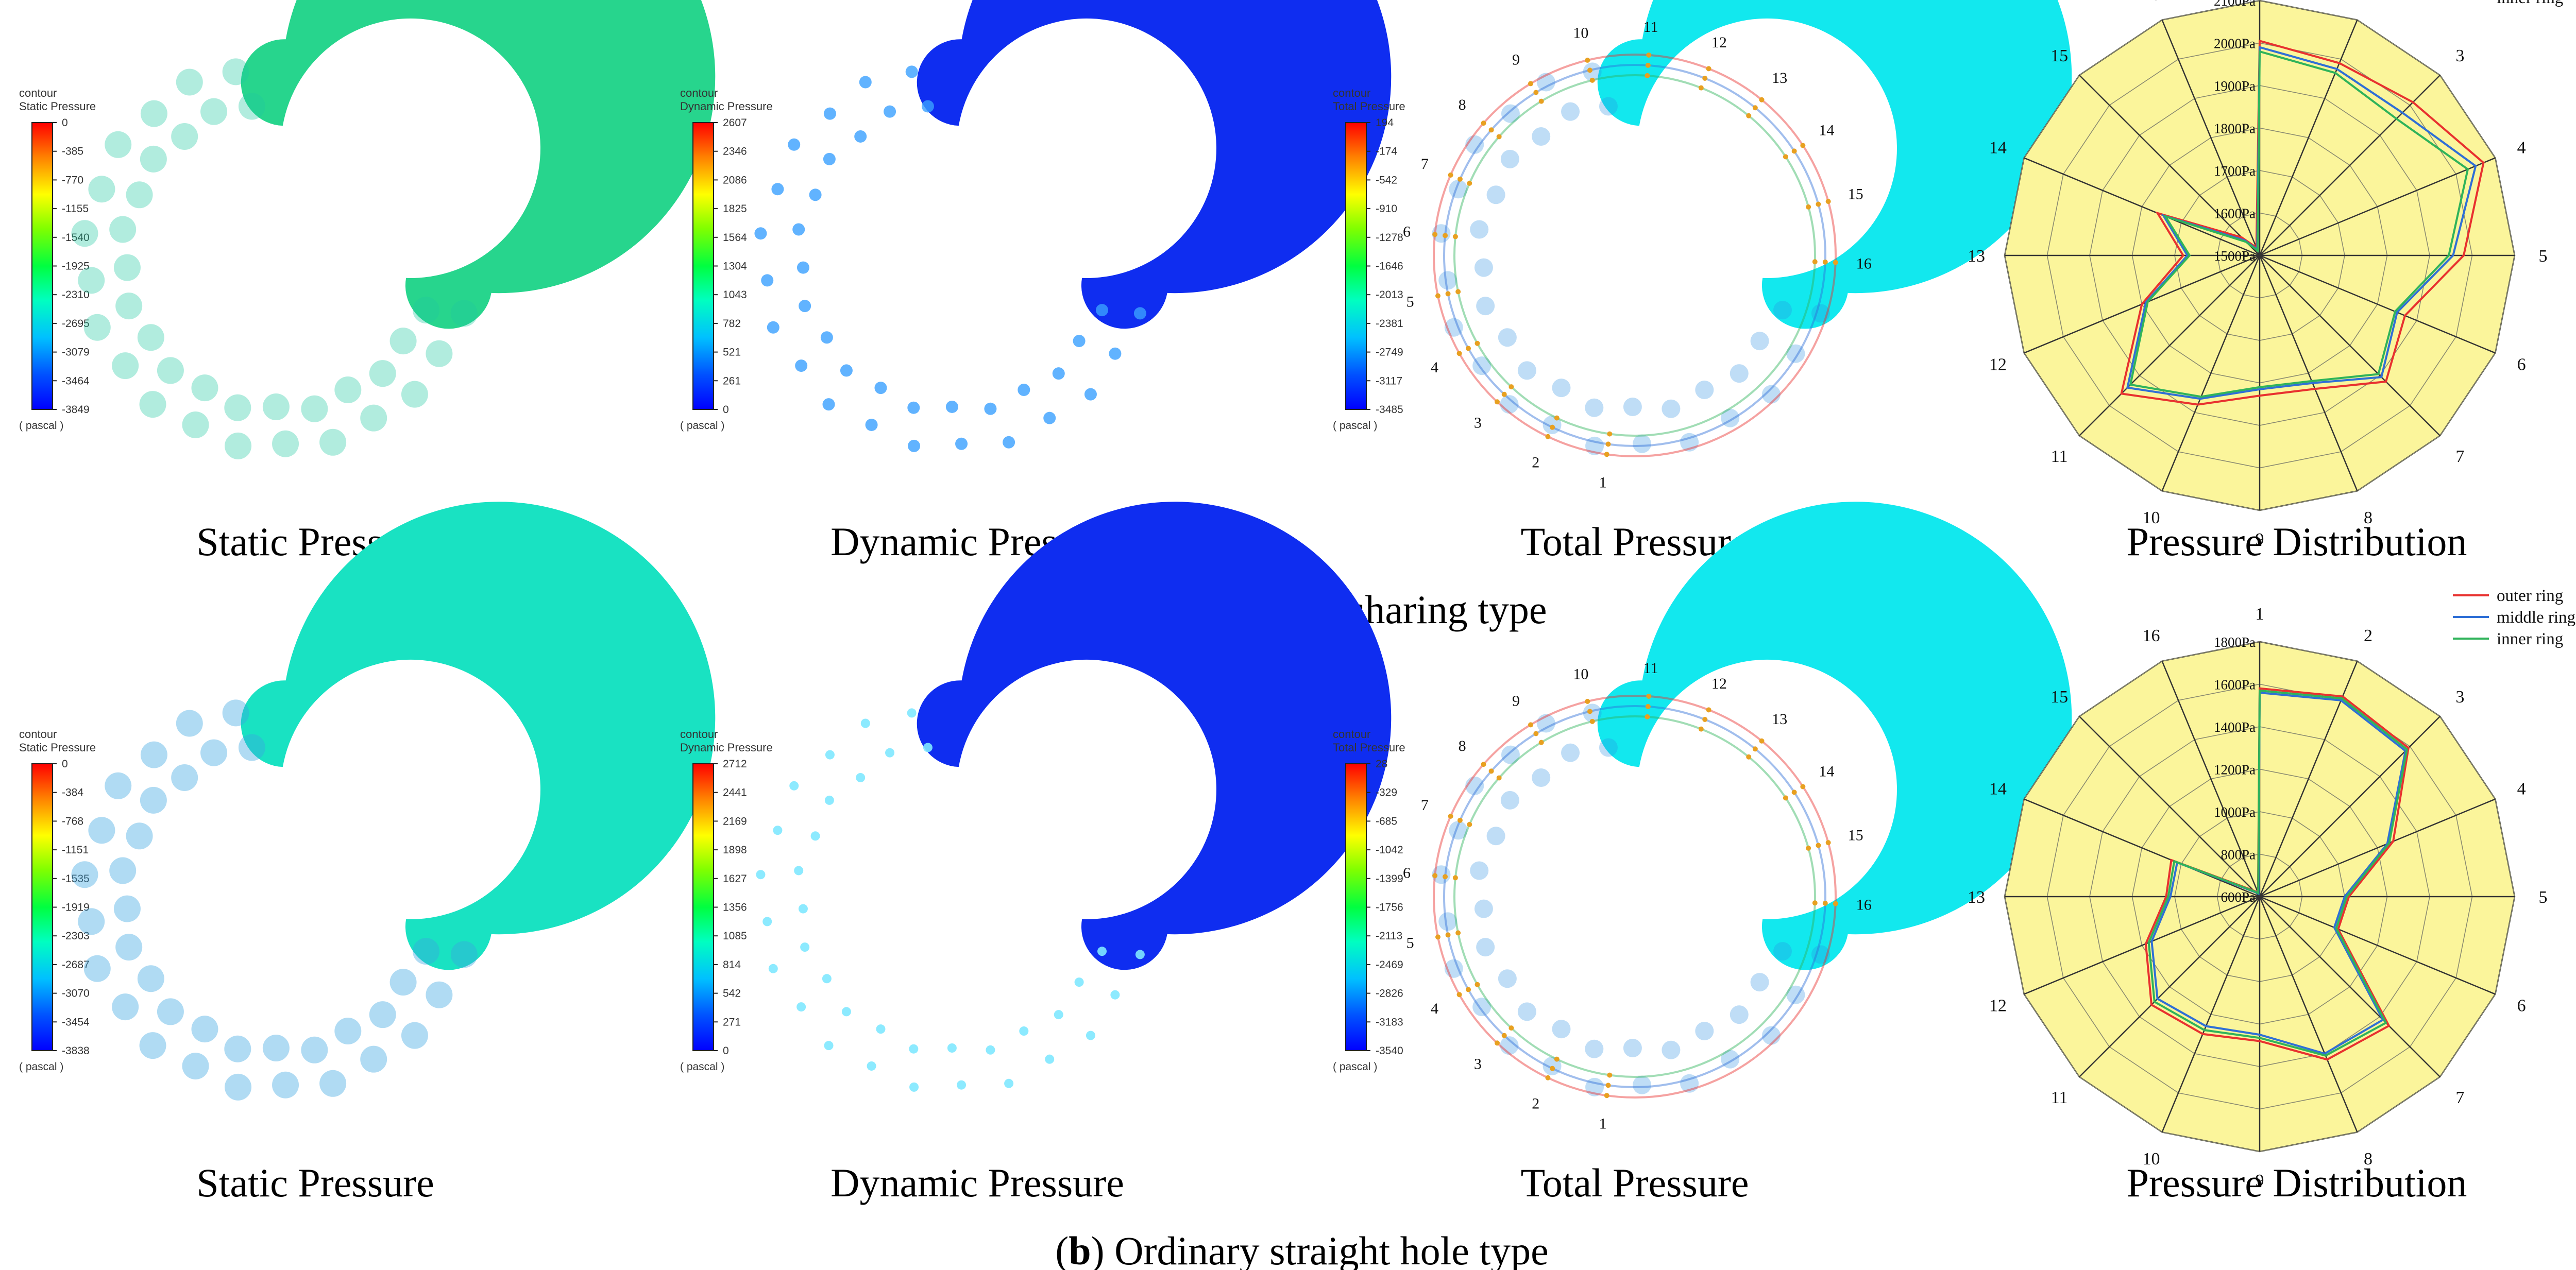 The width and height of the screenshot is (2576, 1270). I want to click on radar-angle-label: 12, so click(1998, 364).